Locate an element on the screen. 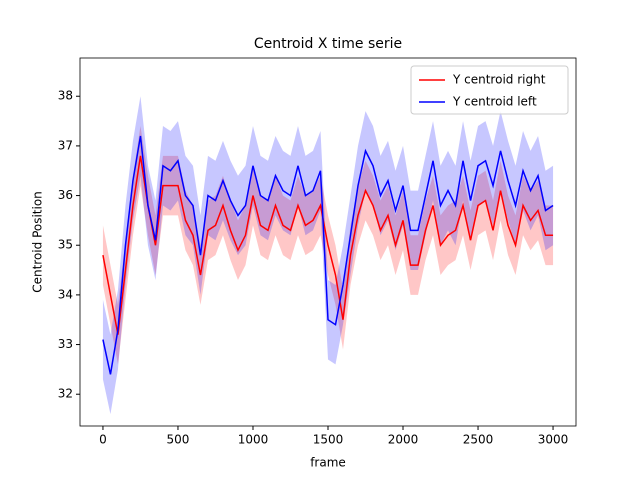 This screenshot has width=640, height=484. legend-box is located at coordinates (489, 90).